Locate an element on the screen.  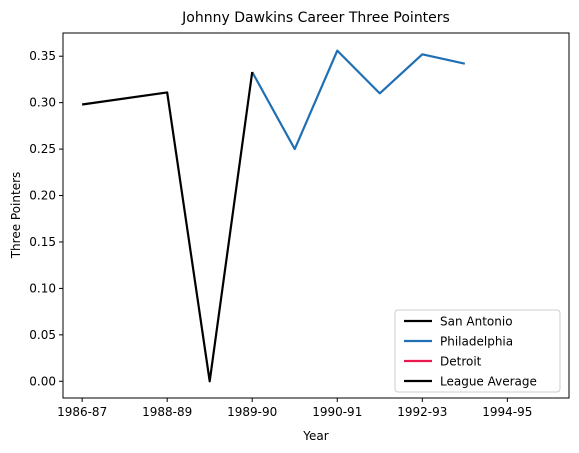
x-tick-label: 1989-90 is located at coordinates (252, 412).